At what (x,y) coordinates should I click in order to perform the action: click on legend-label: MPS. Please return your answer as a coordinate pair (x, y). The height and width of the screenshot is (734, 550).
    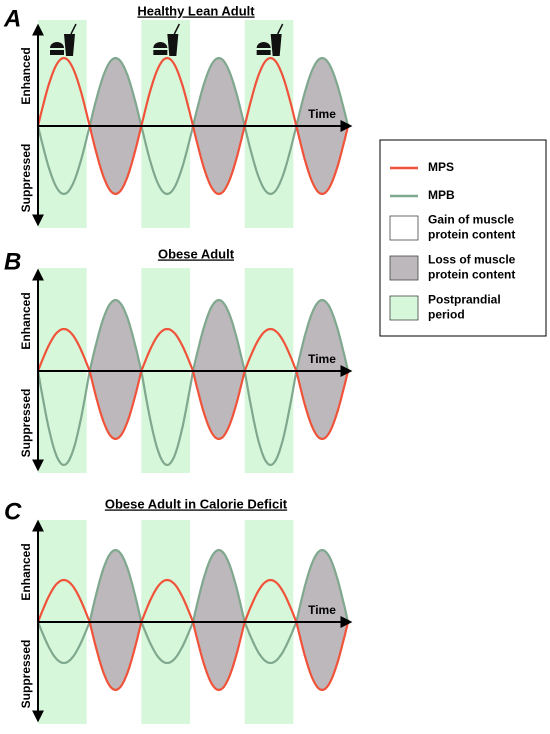
    Looking at the image, I should click on (441, 167).